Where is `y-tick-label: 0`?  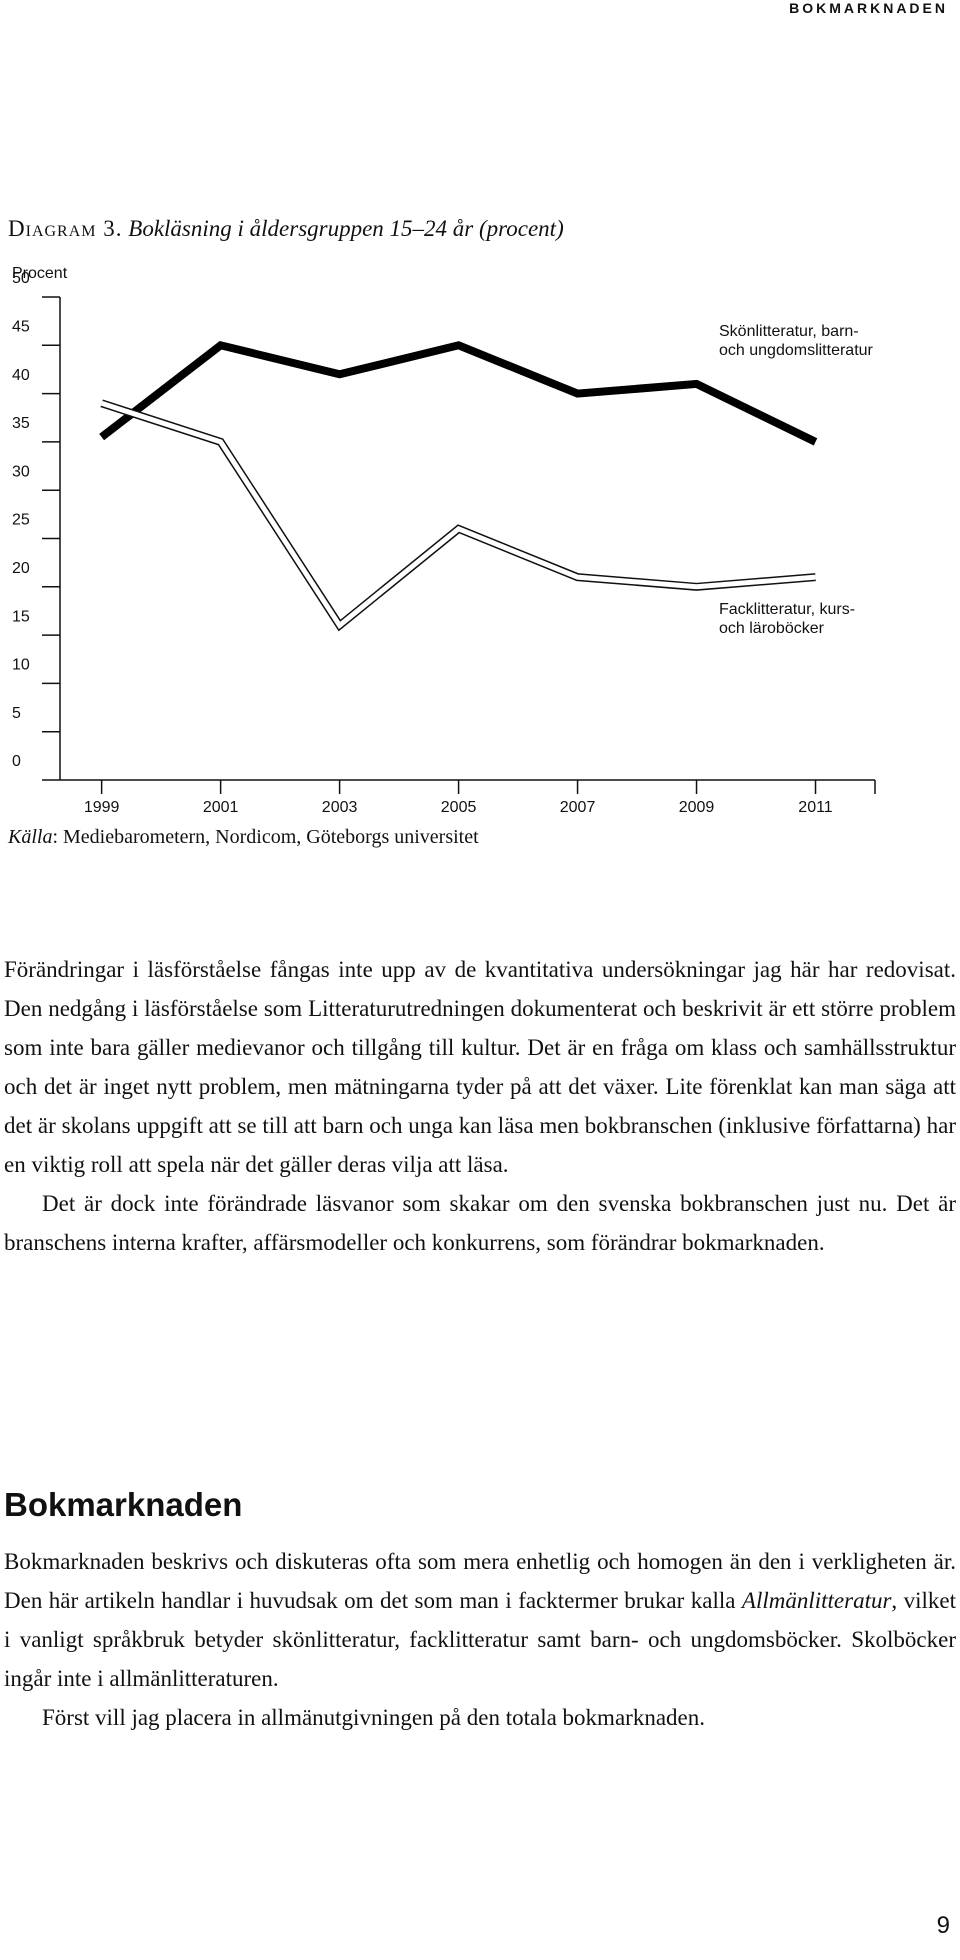
y-tick-label: 0 is located at coordinates (16, 761).